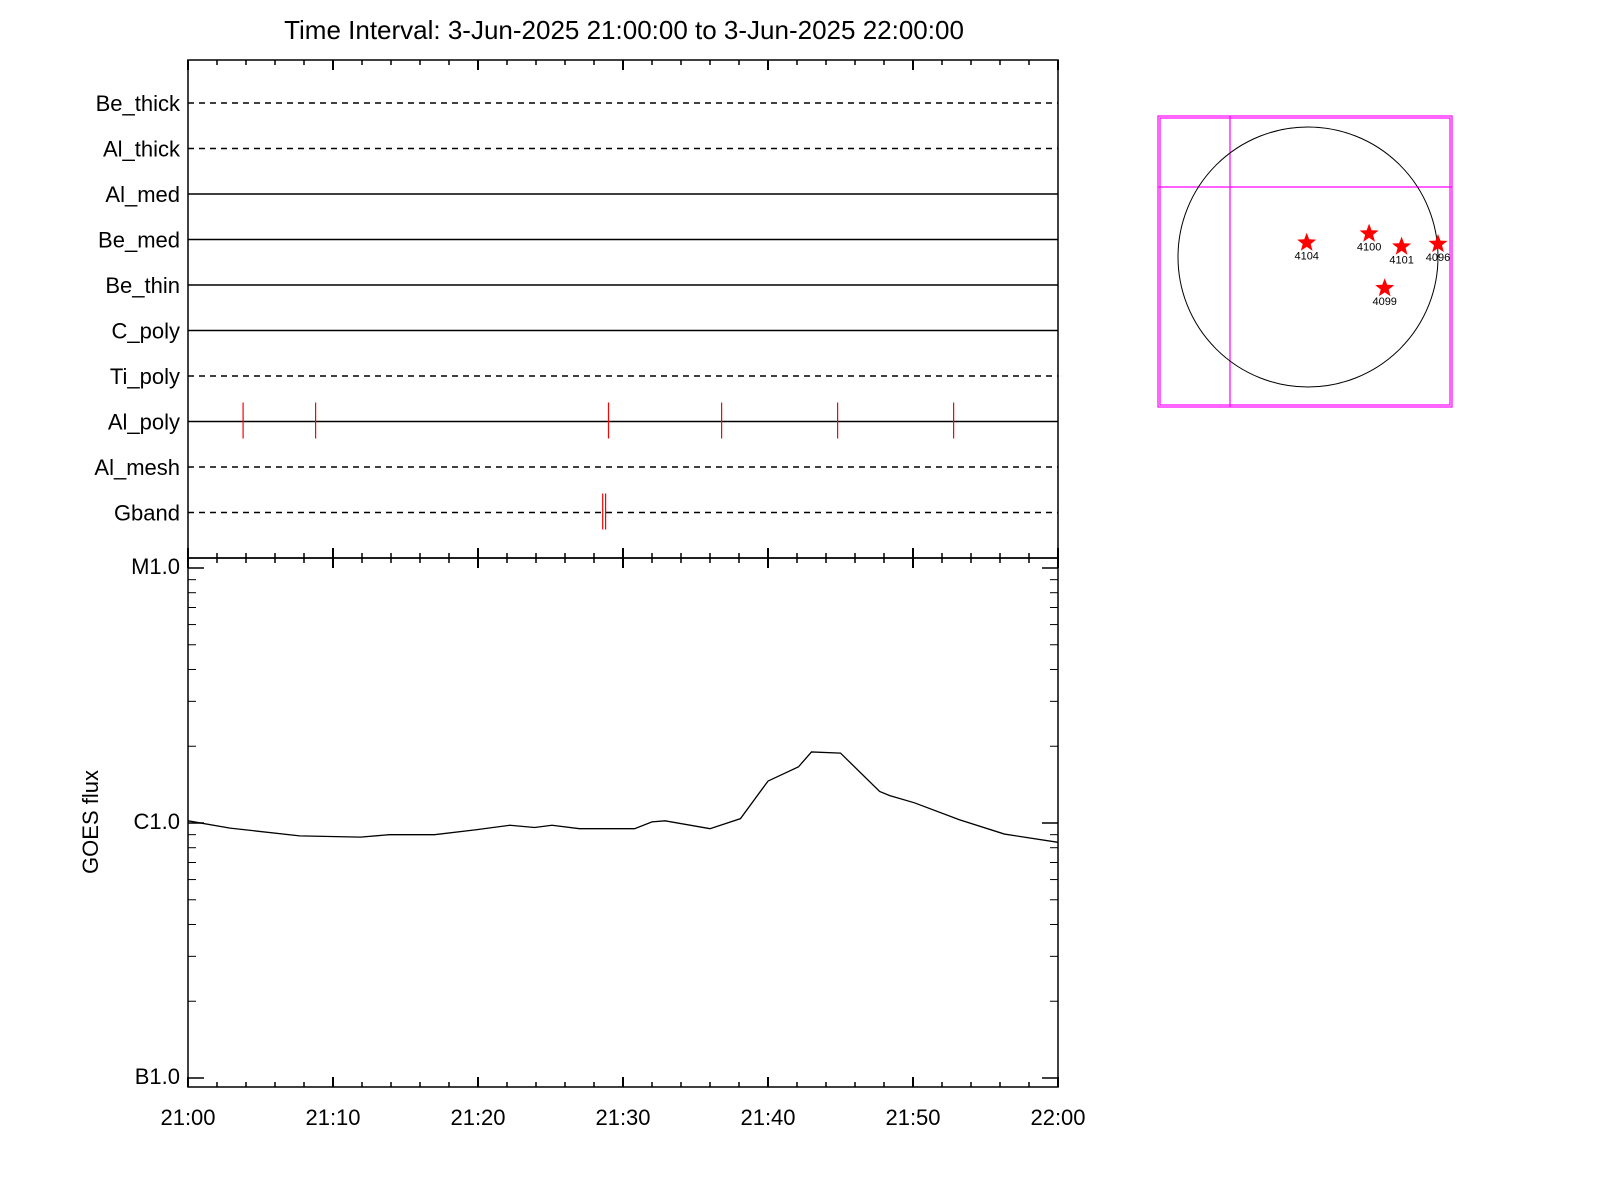 The image size is (1600, 1200). What do you see at coordinates (477, 1117) in the screenshot?
I see `x-tick-label: 21:20` at bounding box center [477, 1117].